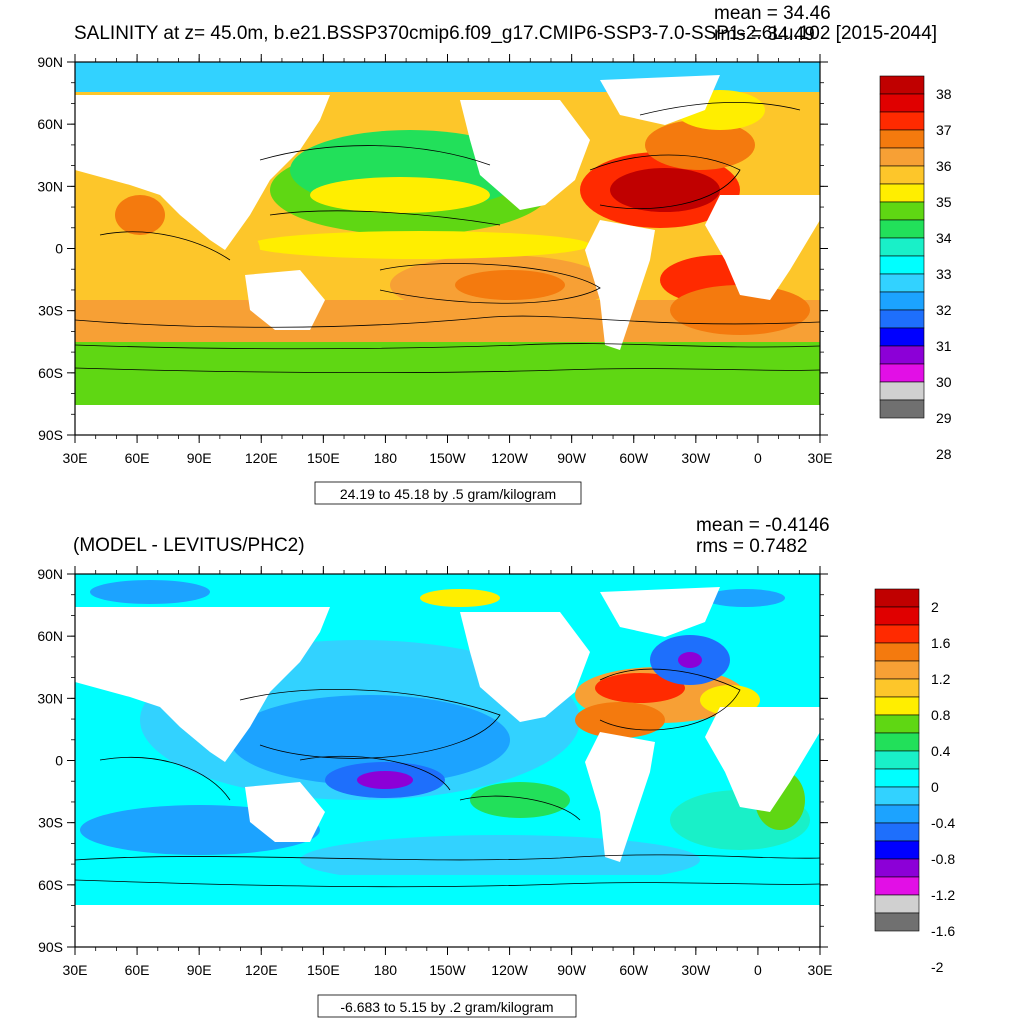 Image resolution: width=1024 pixels, height=1024 pixels. I want to click on lat-label: 60S, so click(50, 373).